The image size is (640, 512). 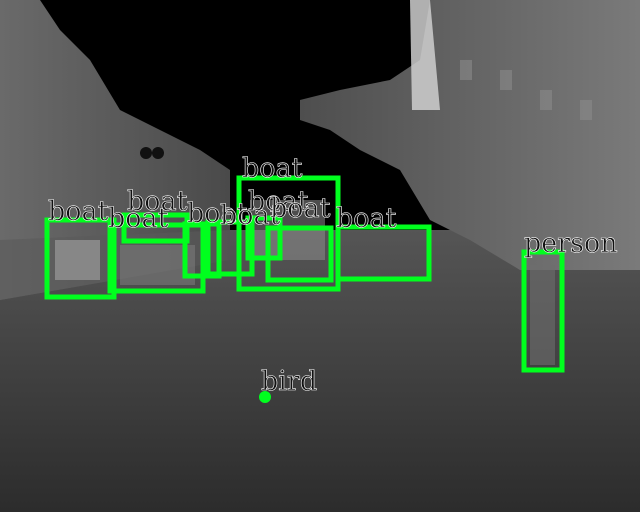 What do you see at coordinates (289, 381) in the screenshot?
I see `detection-label: bird` at bounding box center [289, 381].